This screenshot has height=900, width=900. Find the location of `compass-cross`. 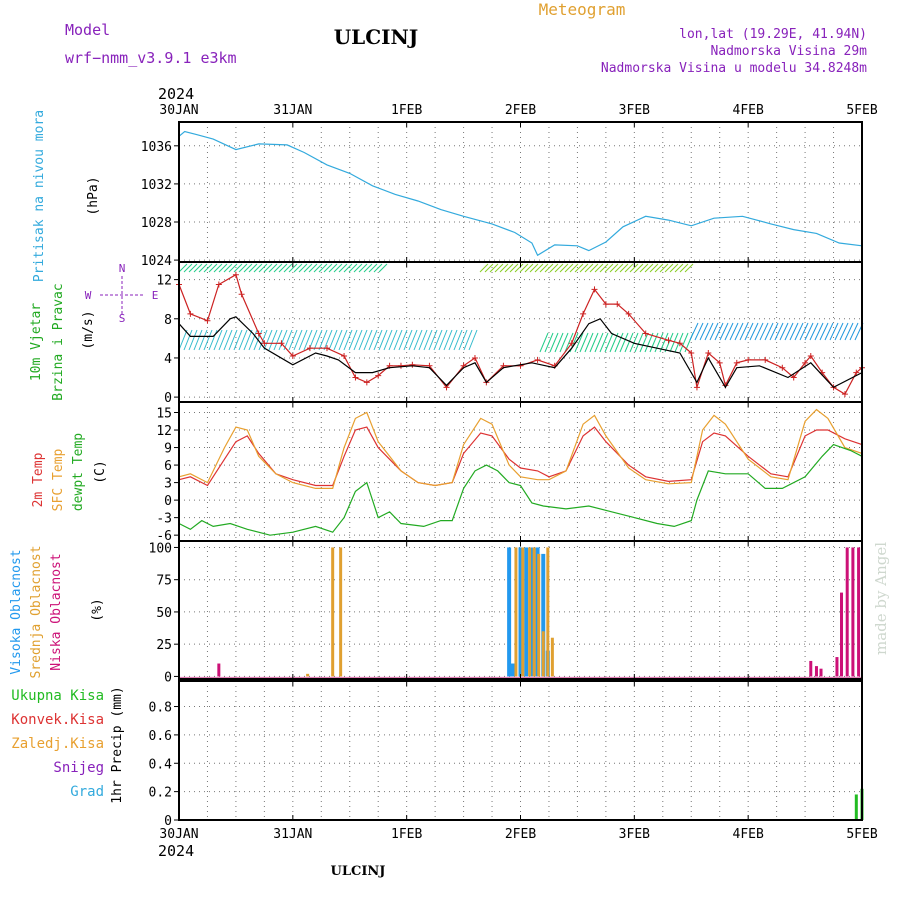

compass-cross is located at coordinates (122, 295).